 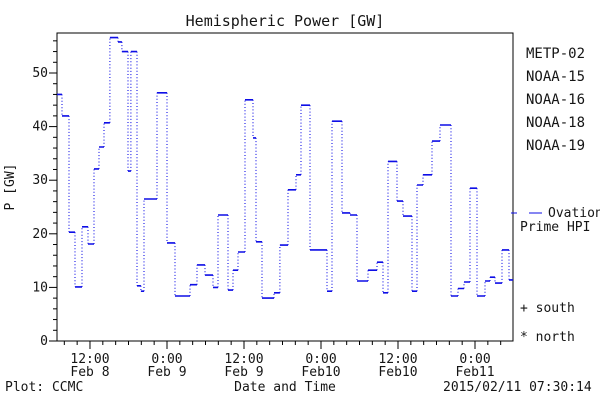 What do you see at coordinates (474, 372) in the screenshot?
I see `x-tick-date: Feb11` at bounding box center [474, 372].